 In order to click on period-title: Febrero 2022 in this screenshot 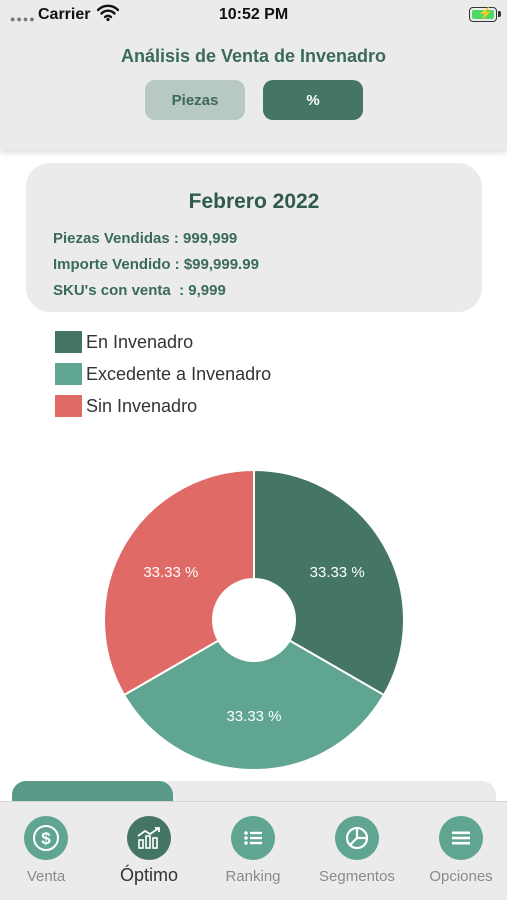, I will do `click(254, 201)`.